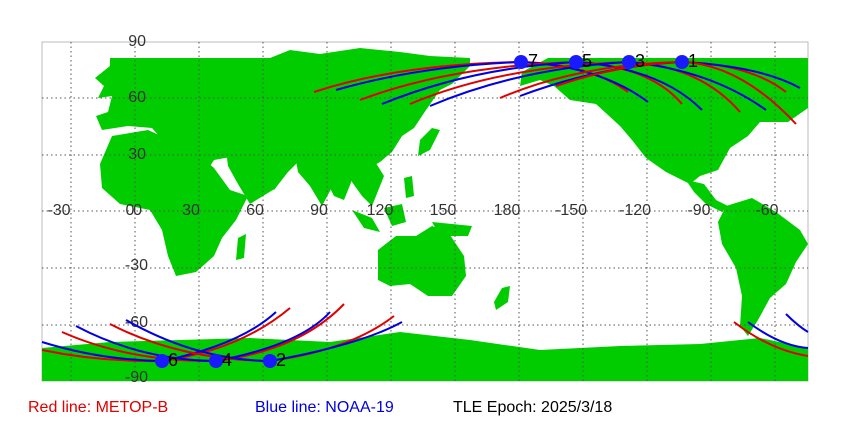 This screenshot has height=425, width=850. What do you see at coordinates (136, 322) in the screenshot?
I see `lat-label-60s: -60` at bounding box center [136, 322].